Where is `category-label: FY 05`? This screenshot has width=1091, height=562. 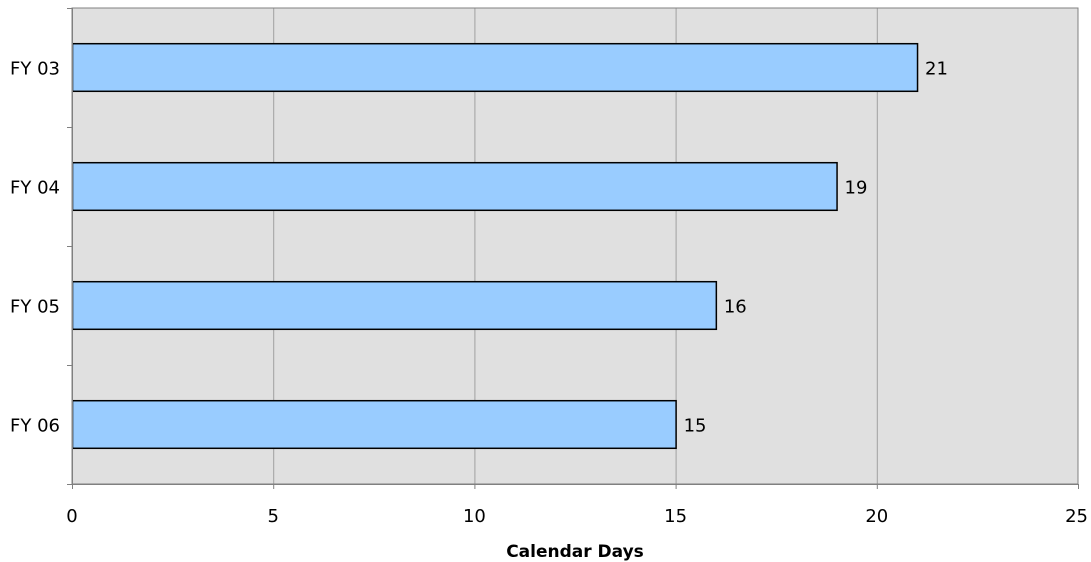 category-label: FY 05 is located at coordinates (35, 307).